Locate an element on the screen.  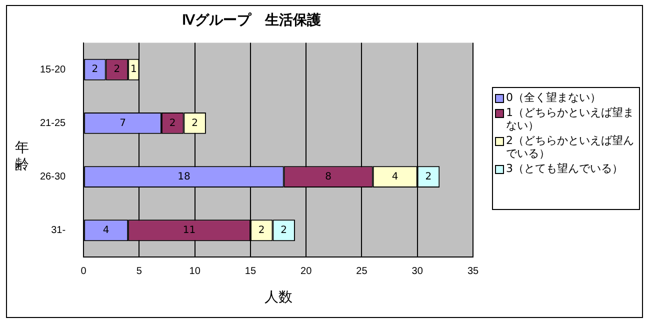
x-tick-label: 15 is located at coordinates (250, 271).